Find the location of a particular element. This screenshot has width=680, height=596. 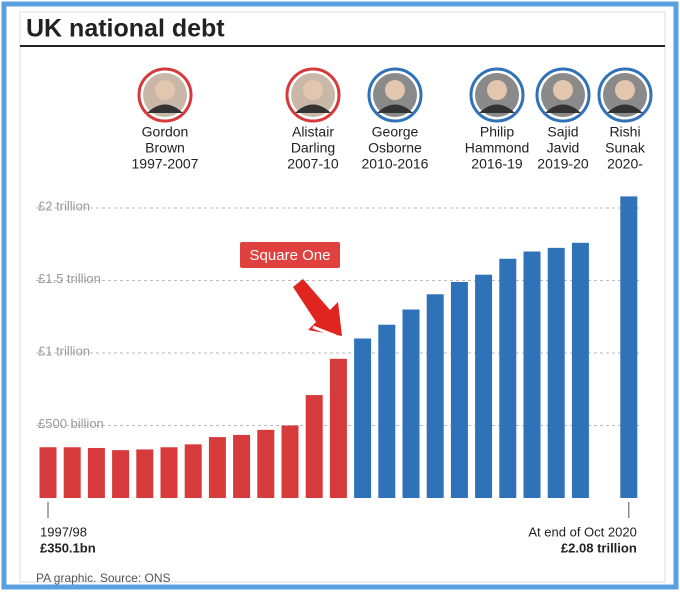

chancellor-years: 2007-10 is located at coordinates (313, 164).